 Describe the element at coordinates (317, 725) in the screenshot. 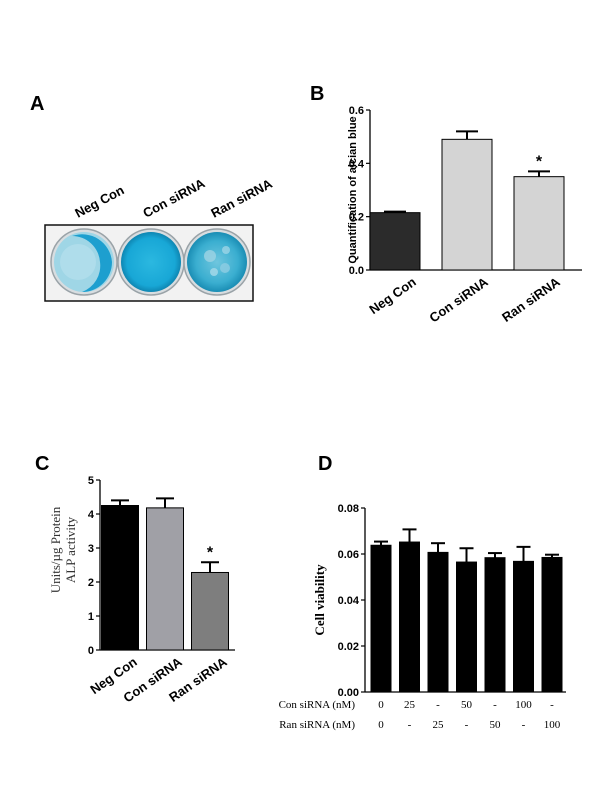

I see `dose-row-label: Ran siRNA (nM)` at that location.